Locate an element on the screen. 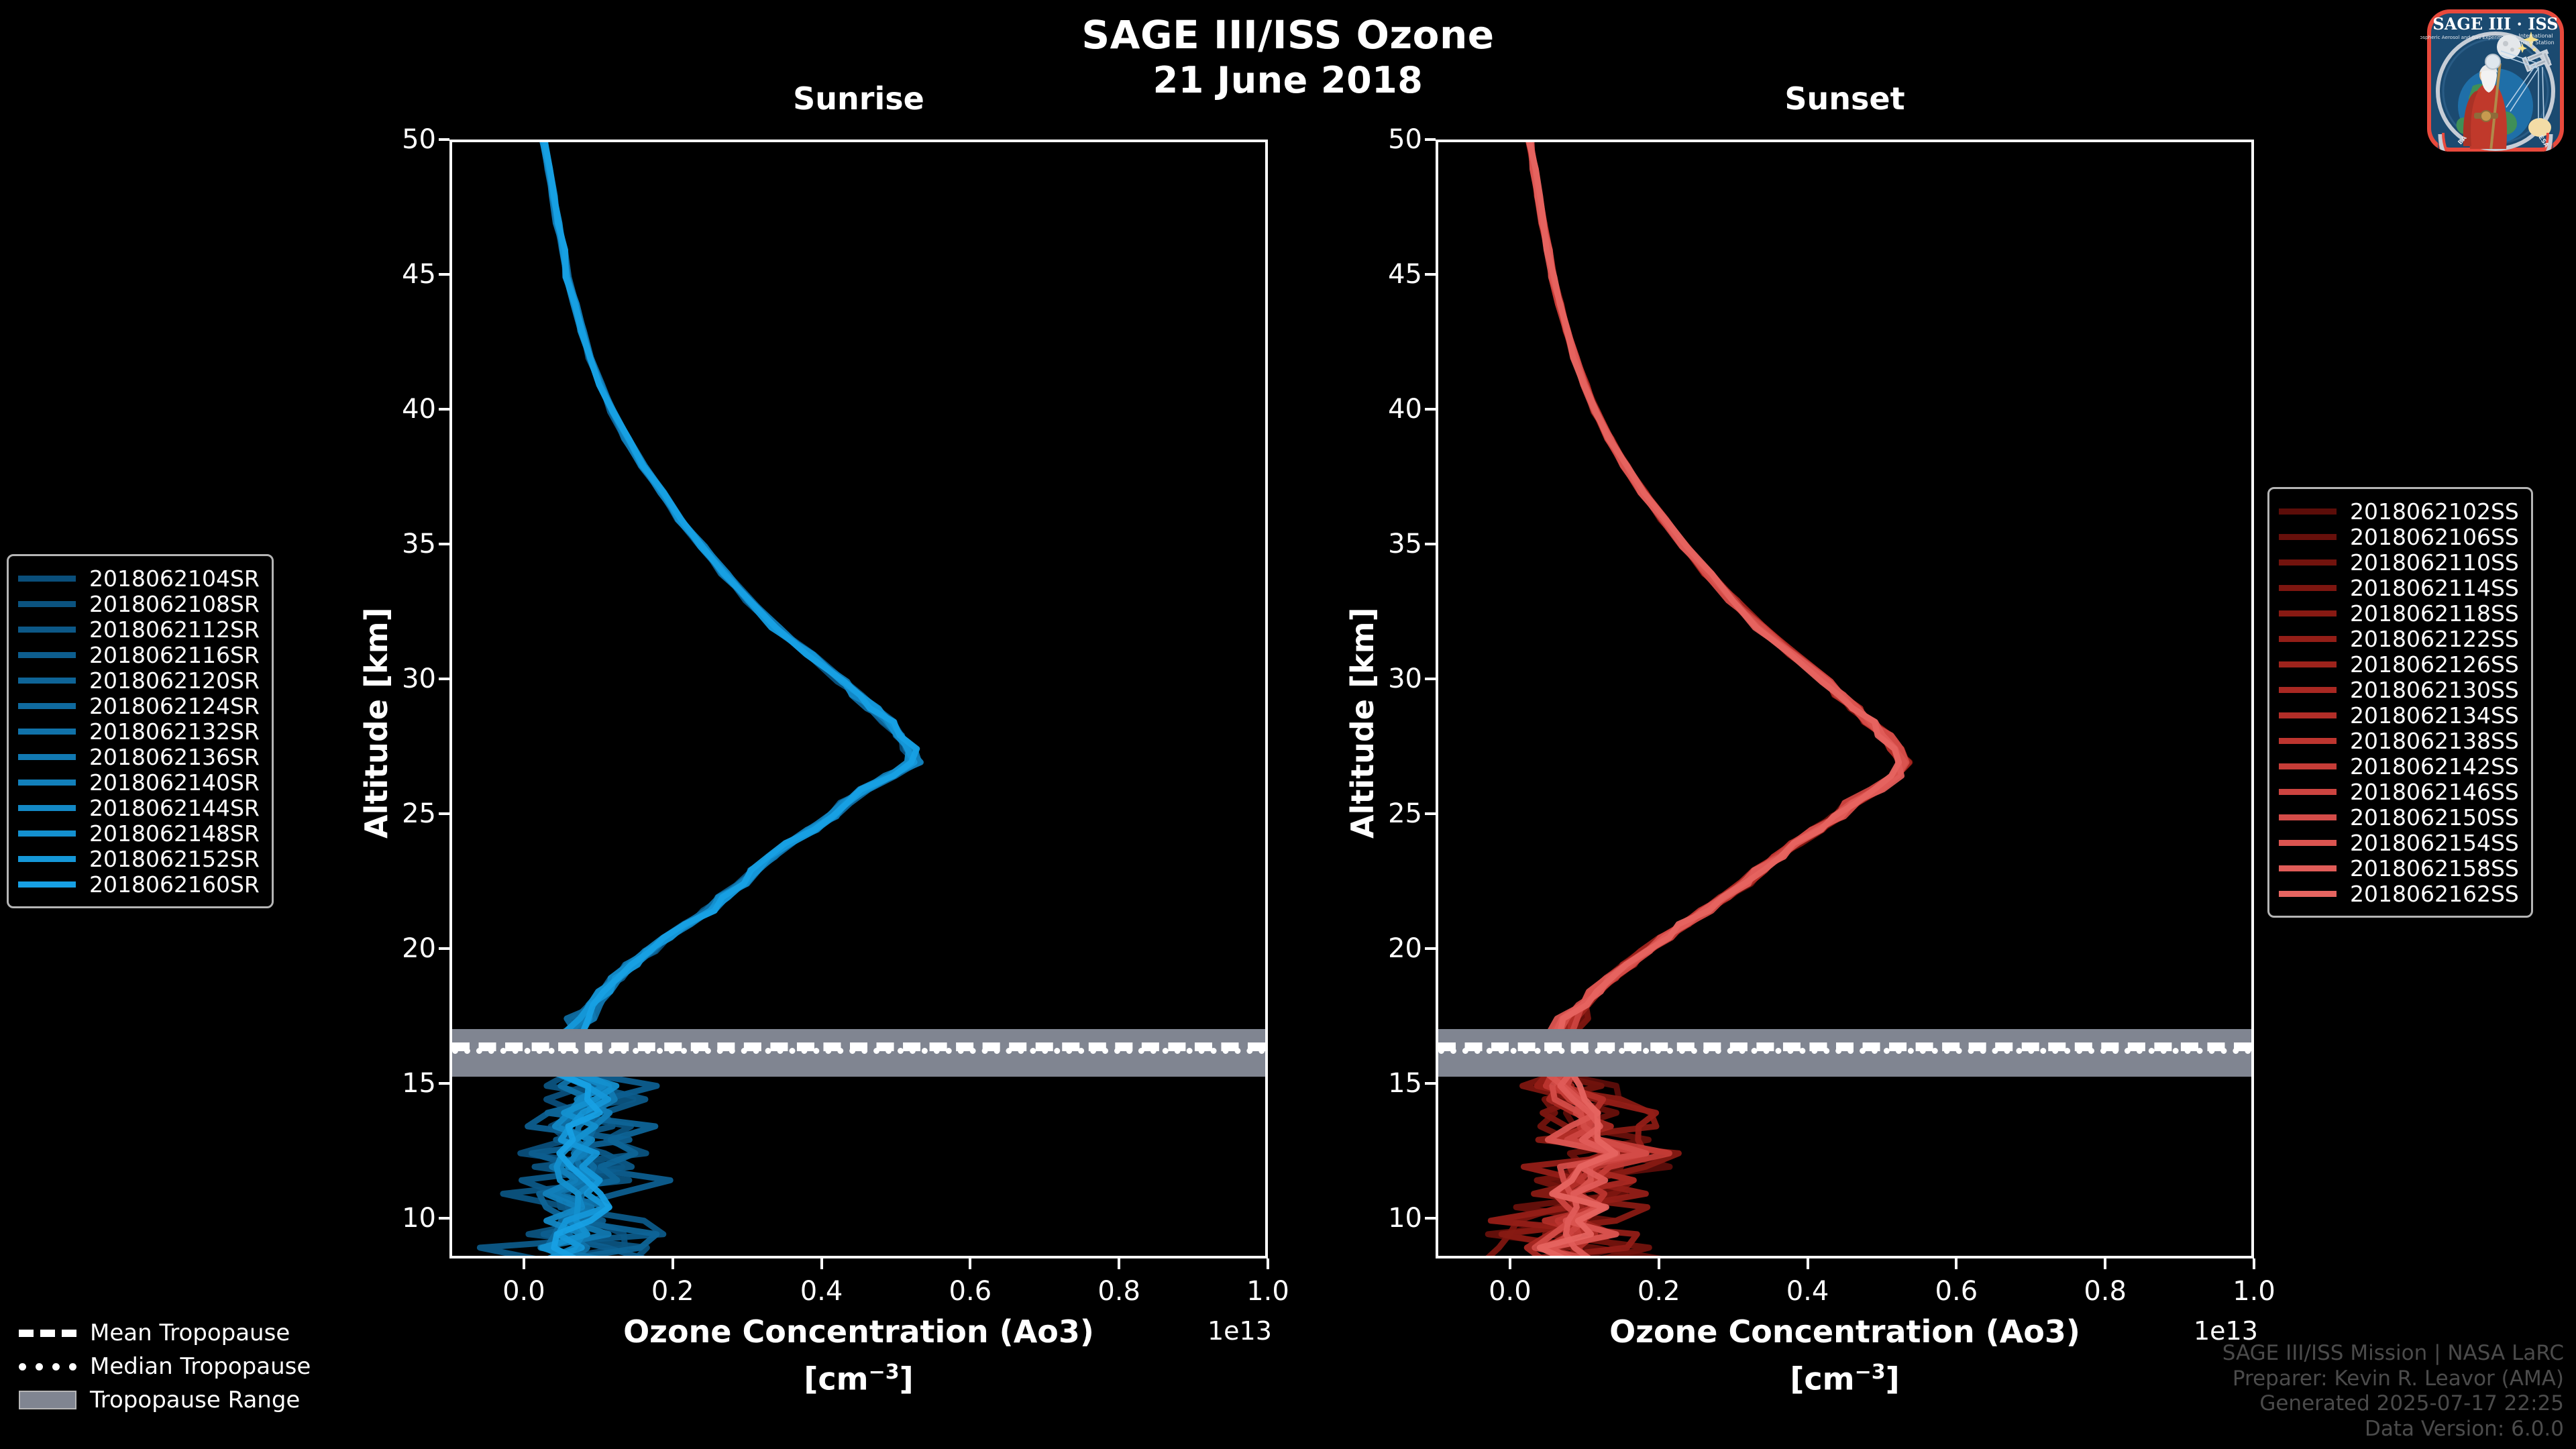 The image size is (2576, 1449). legend-sunrise-item: 2018062116SR is located at coordinates (139, 654).